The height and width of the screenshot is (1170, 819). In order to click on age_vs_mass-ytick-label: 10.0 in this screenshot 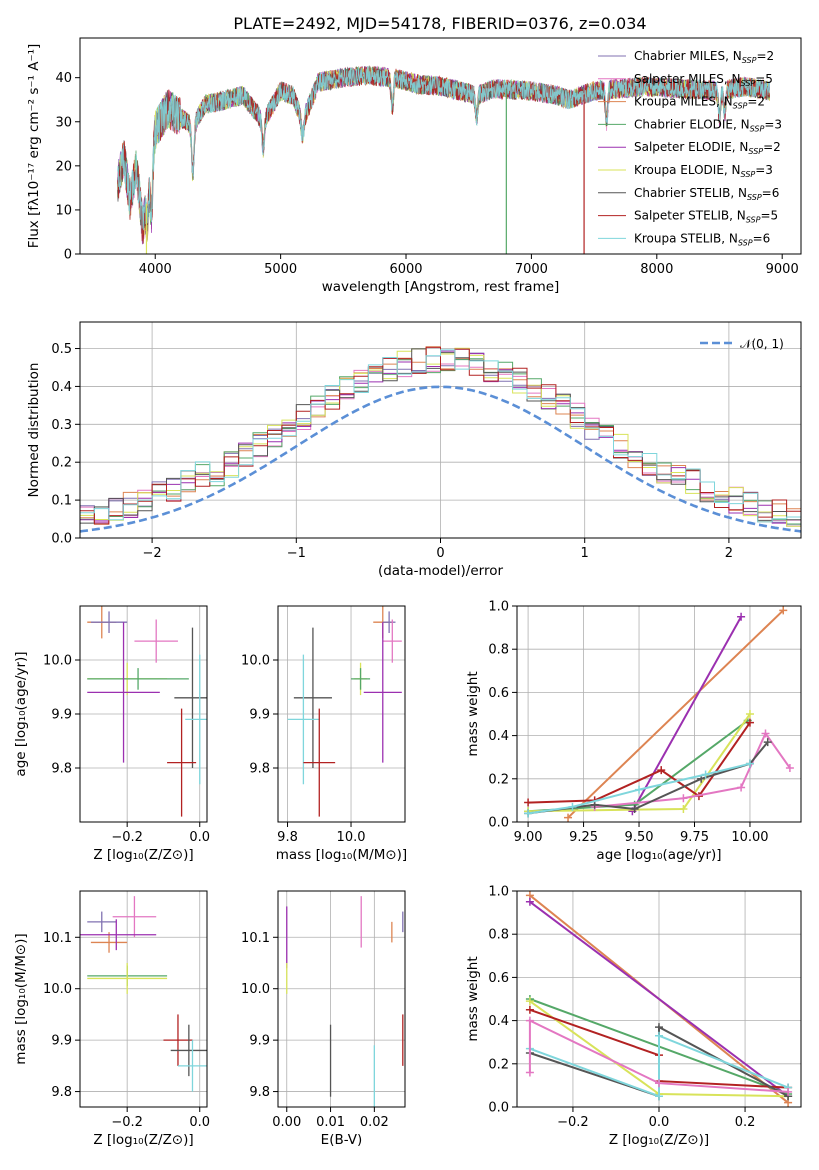, I will do `click(255, 661)`.